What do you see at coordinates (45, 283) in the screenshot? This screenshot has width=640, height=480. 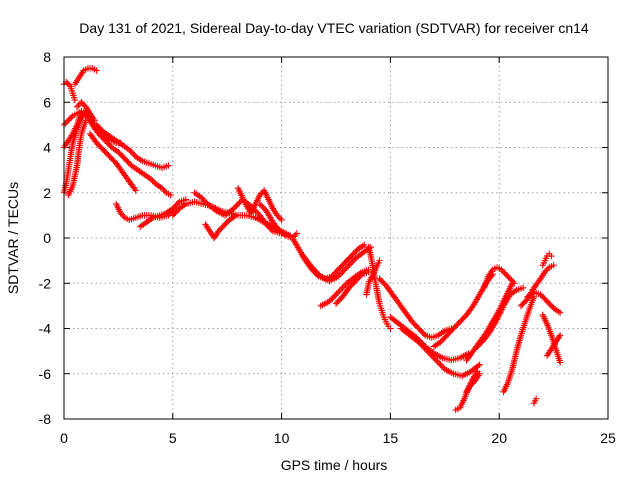 I see `y-tick-label: -2` at bounding box center [45, 283].